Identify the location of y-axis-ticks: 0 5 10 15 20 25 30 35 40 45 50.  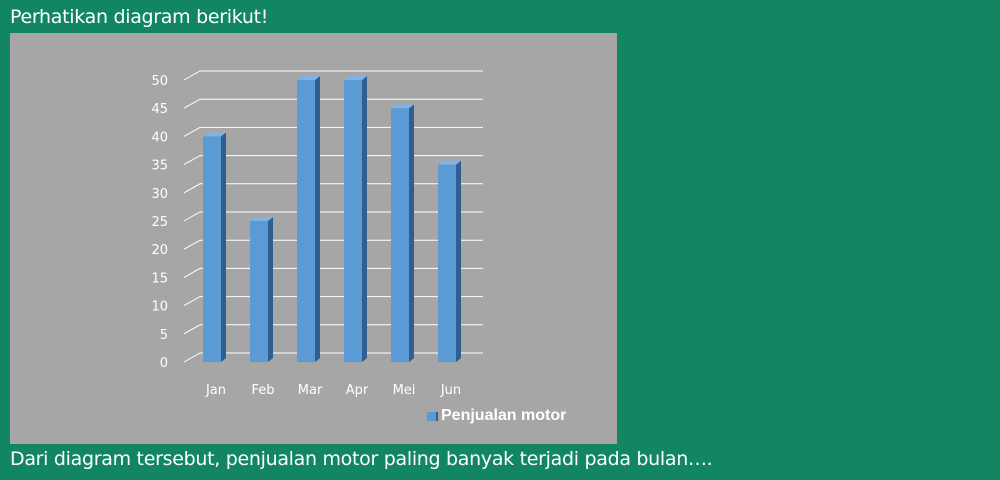
(159, 222).